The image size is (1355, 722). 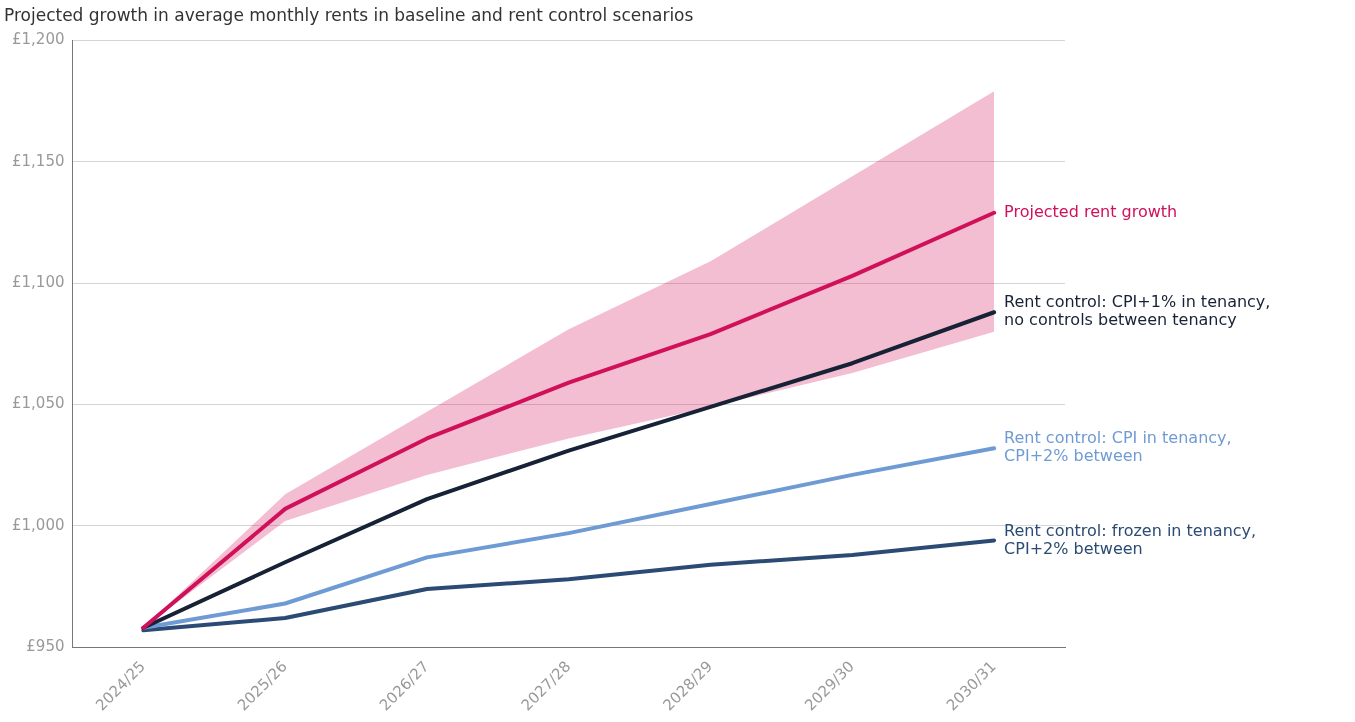 I want to click on series-label: Projected rent growth, so click(x=1091, y=211).